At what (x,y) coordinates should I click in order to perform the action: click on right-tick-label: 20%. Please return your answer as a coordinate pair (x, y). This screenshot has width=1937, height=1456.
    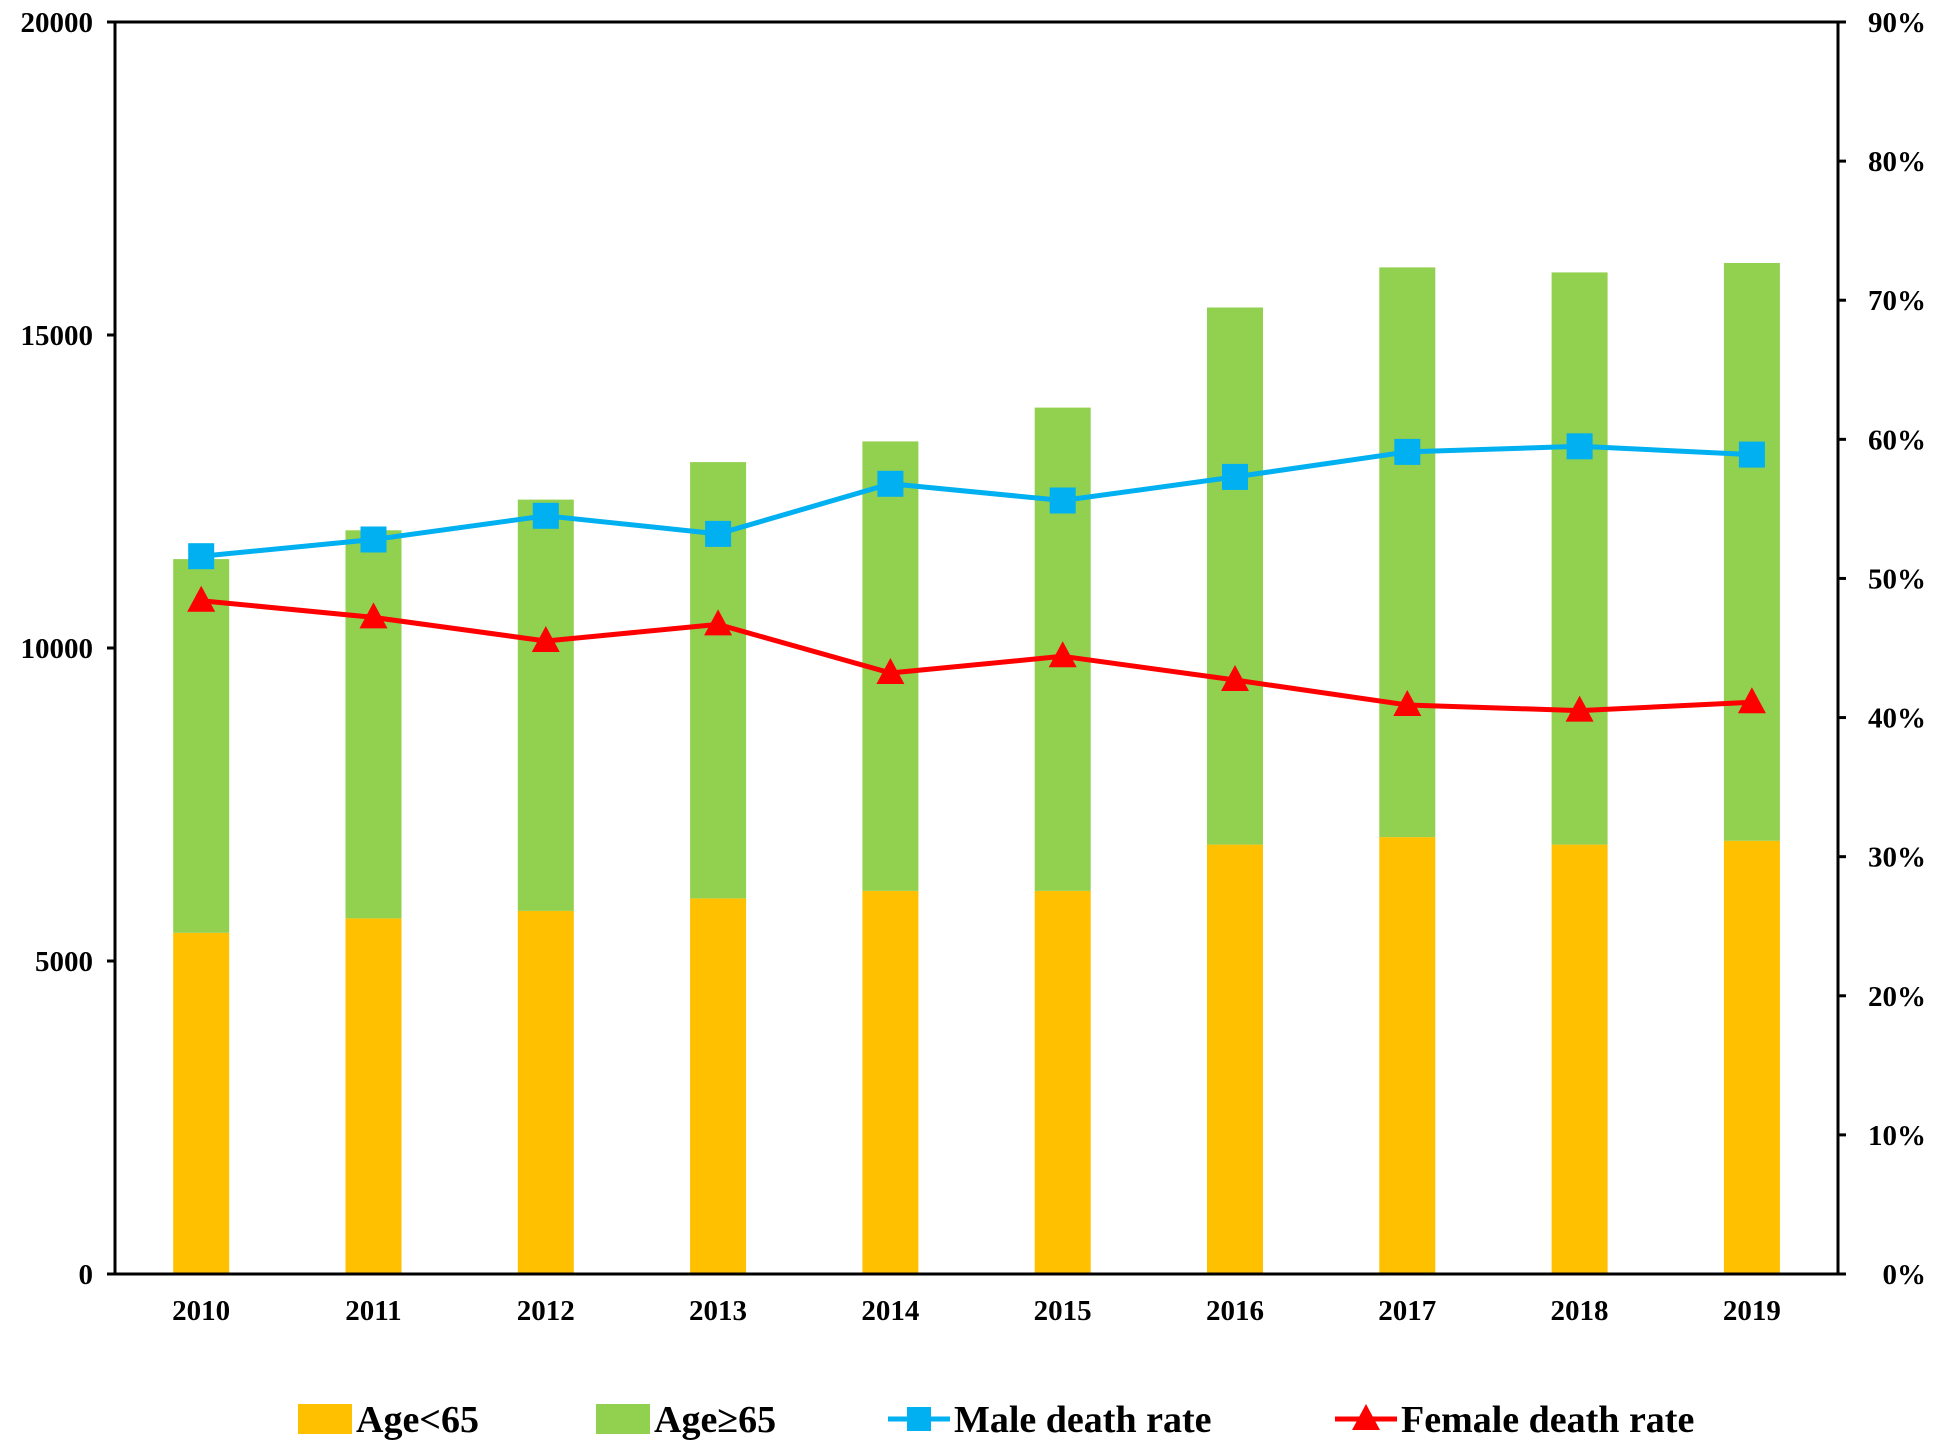
    Looking at the image, I should click on (1897, 997).